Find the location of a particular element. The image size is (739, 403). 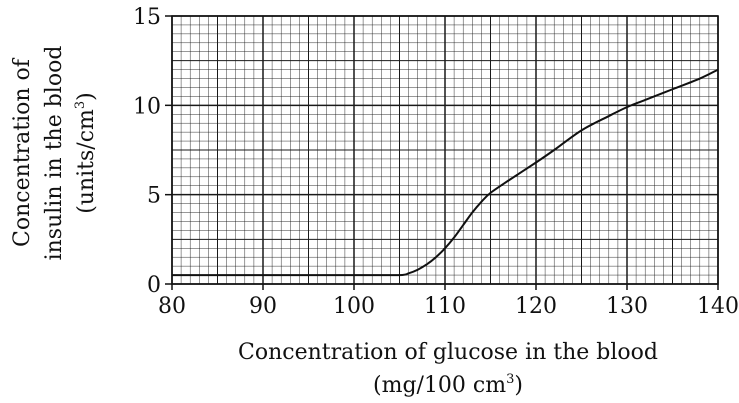

x-tick-label: 120 is located at coordinates (536, 306).